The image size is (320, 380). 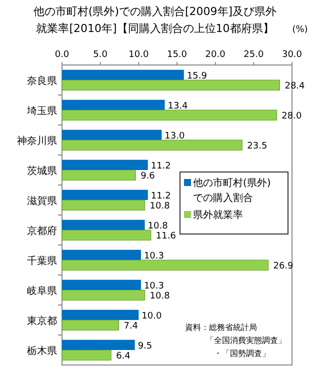 What do you see at coordinates (197, 76) in the screenshot?
I see `data-label: 15.9` at bounding box center [197, 76].